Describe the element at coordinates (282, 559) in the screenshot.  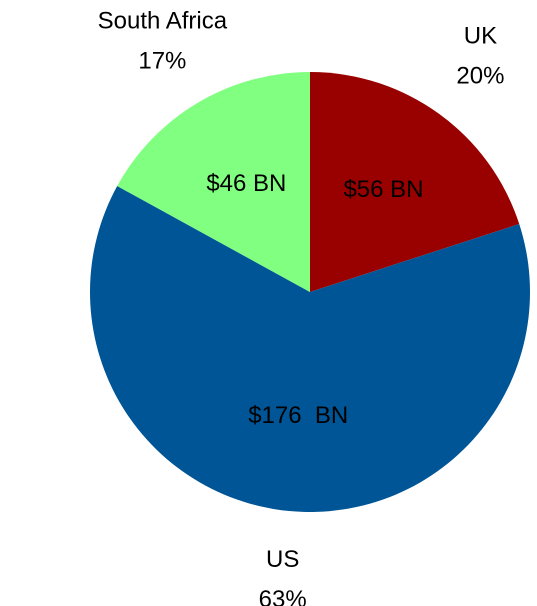
I see `slice-category-label: US` at that location.